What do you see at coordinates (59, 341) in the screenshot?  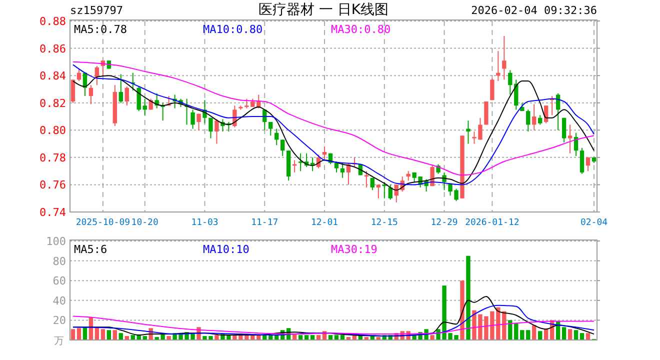 I see `y-axis-title: 万` at bounding box center [59, 341].